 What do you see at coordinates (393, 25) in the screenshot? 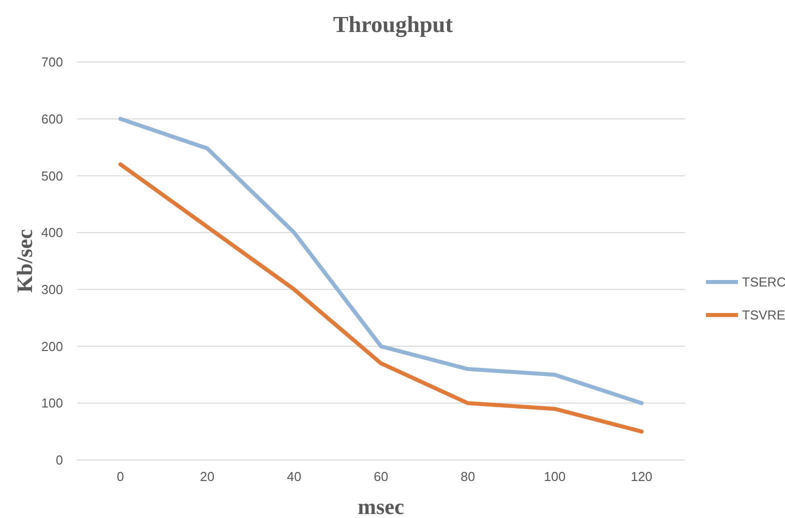
I see `chart-title: Throughput` at bounding box center [393, 25].